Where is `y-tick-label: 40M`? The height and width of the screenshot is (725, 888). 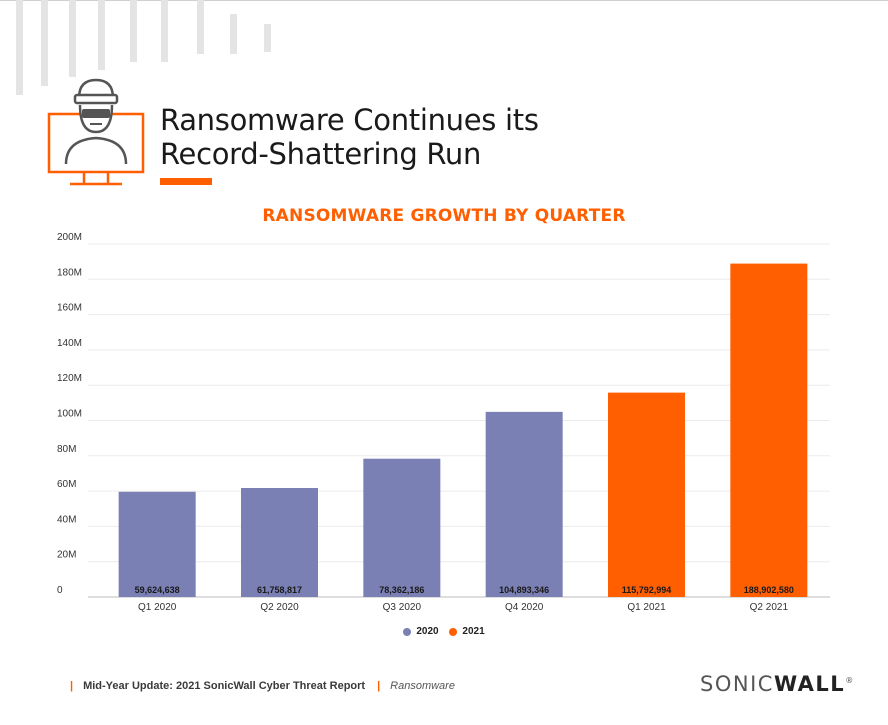
y-tick-label: 40M is located at coordinates (66, 519).